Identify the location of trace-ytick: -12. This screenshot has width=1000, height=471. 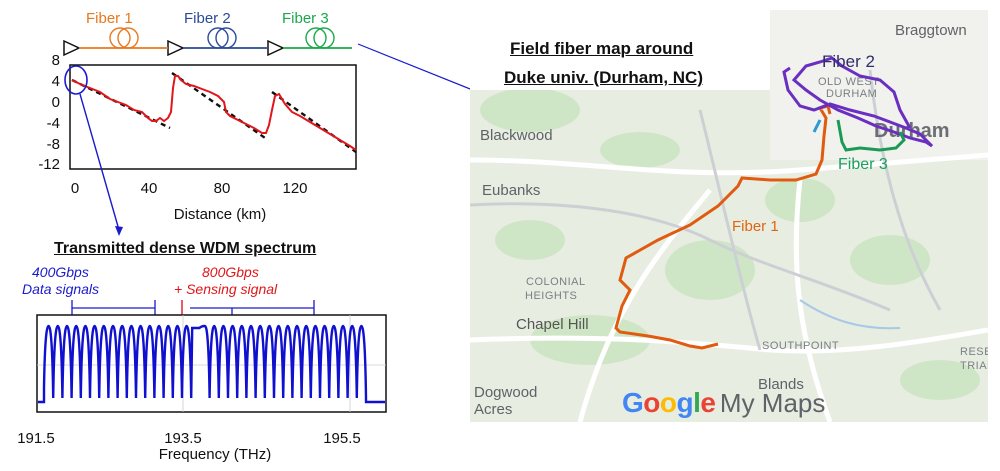
(49, 164).